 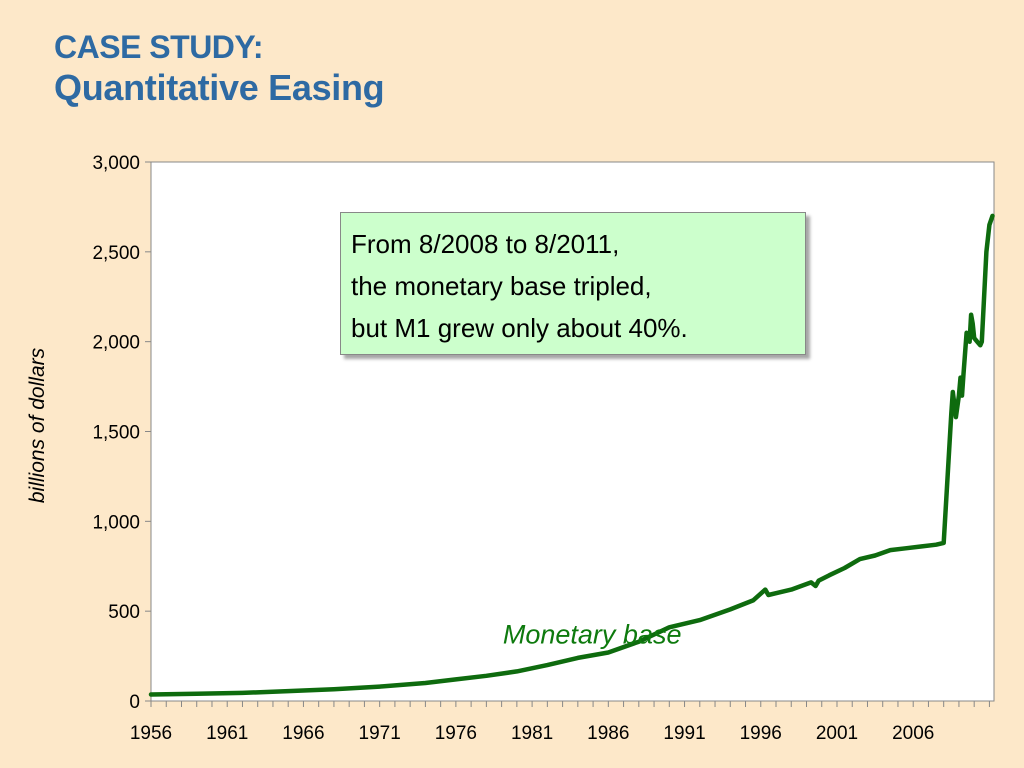 What do you see at coordinates (116, 253) in the screenshot?
I see `y-tick-label: 2,500` at bounding box center [116, 253].